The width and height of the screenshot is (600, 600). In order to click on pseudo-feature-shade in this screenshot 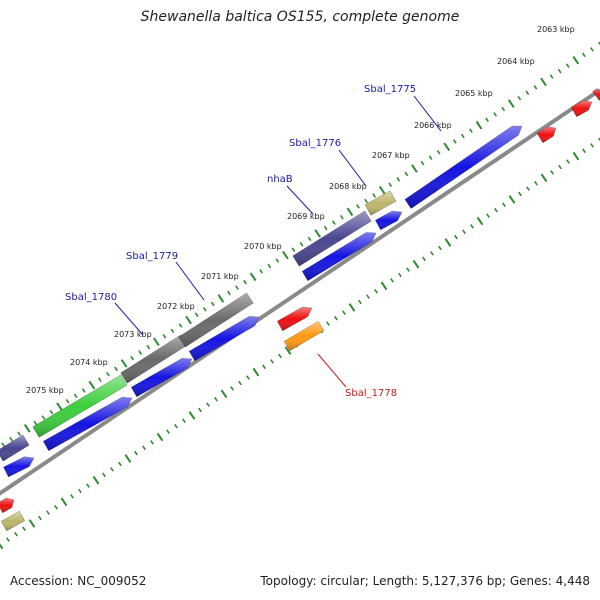, I will do `click(154, 359)`.